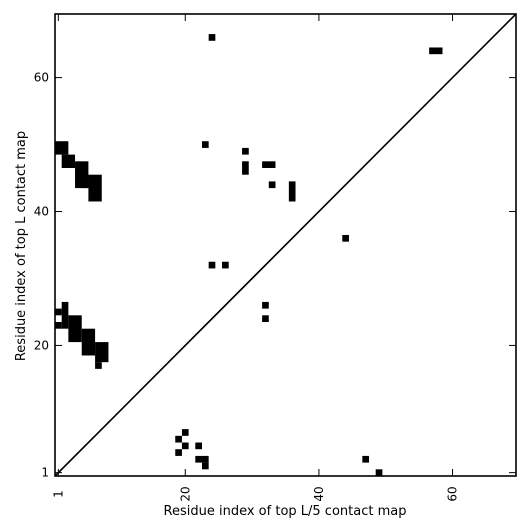  I want to click on y-tick-label: 40, so click(41, 212).